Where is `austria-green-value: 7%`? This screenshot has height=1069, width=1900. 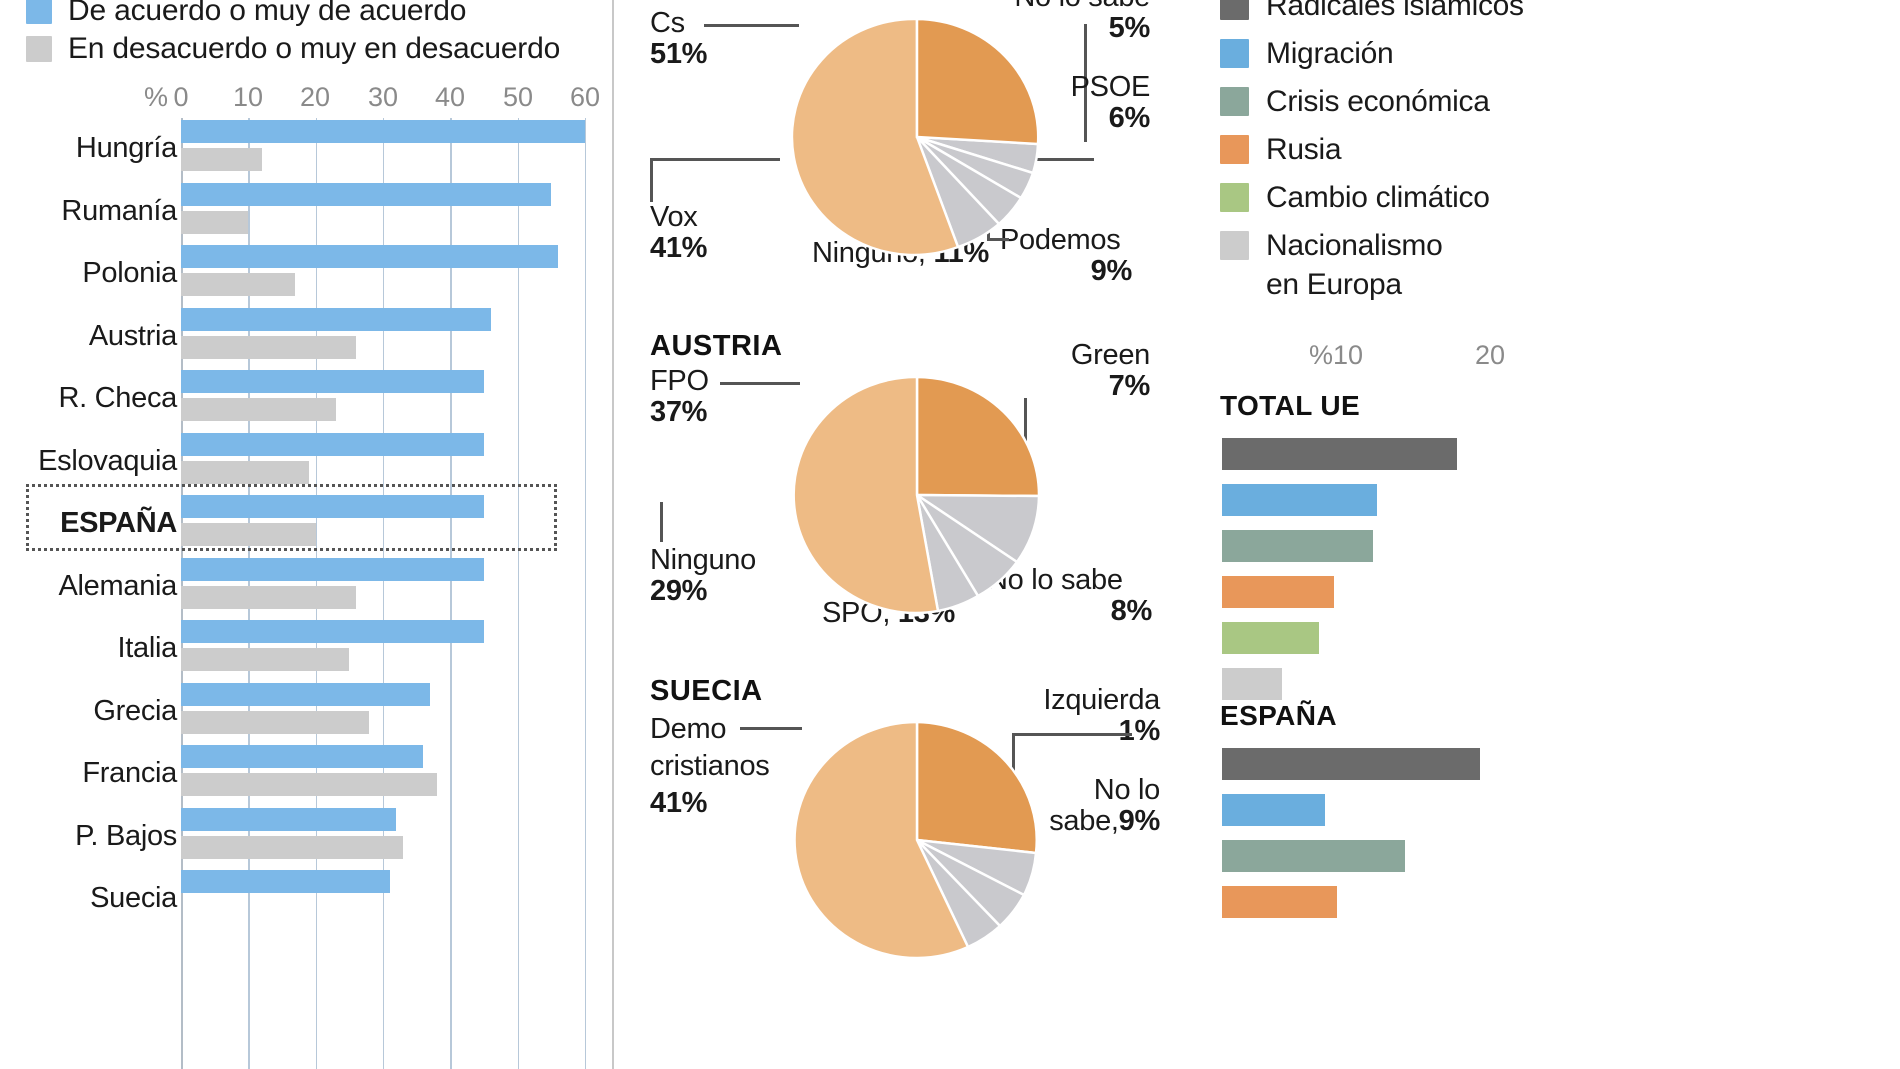 austria-green-value: 7% is located at coordinates (1129, 386).